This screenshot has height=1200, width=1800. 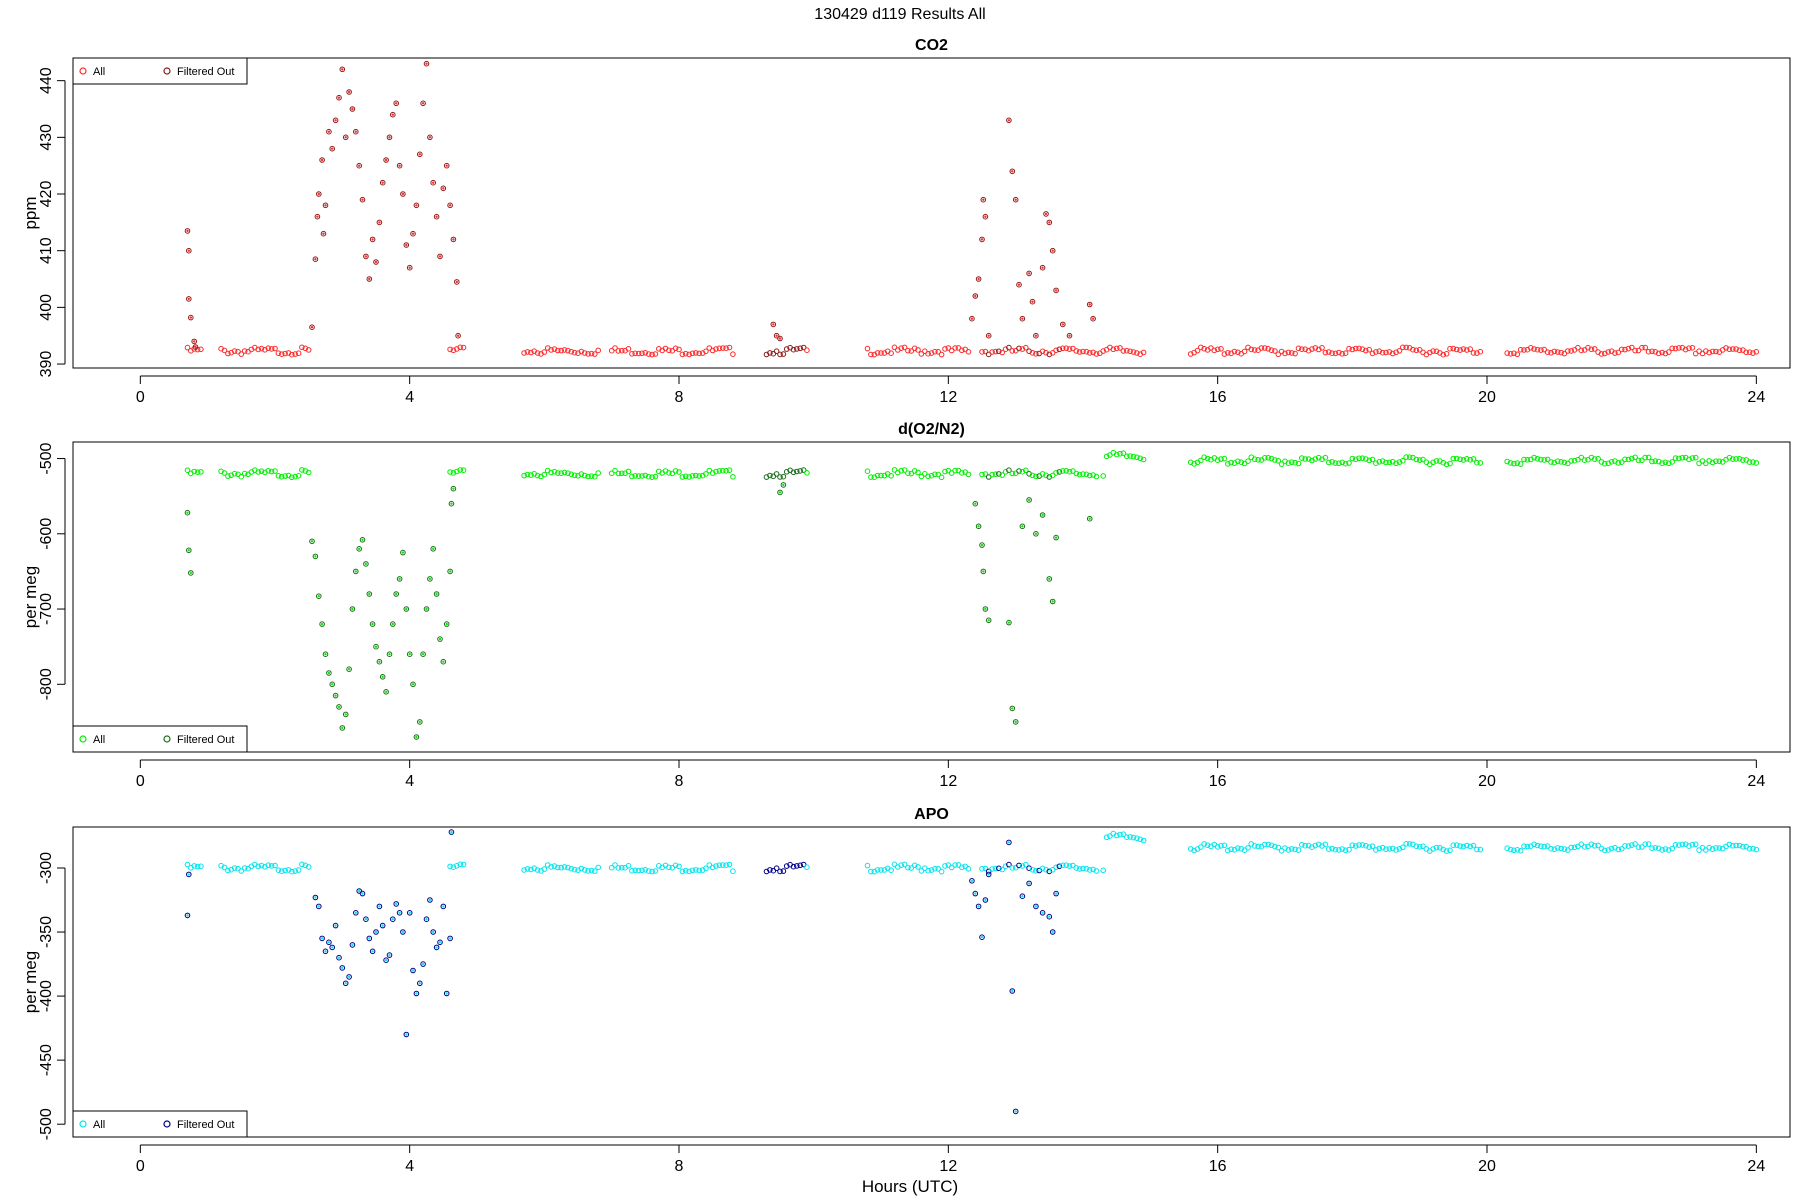 I want to click on y-tick-label: -350, so click(x=46, y=932).